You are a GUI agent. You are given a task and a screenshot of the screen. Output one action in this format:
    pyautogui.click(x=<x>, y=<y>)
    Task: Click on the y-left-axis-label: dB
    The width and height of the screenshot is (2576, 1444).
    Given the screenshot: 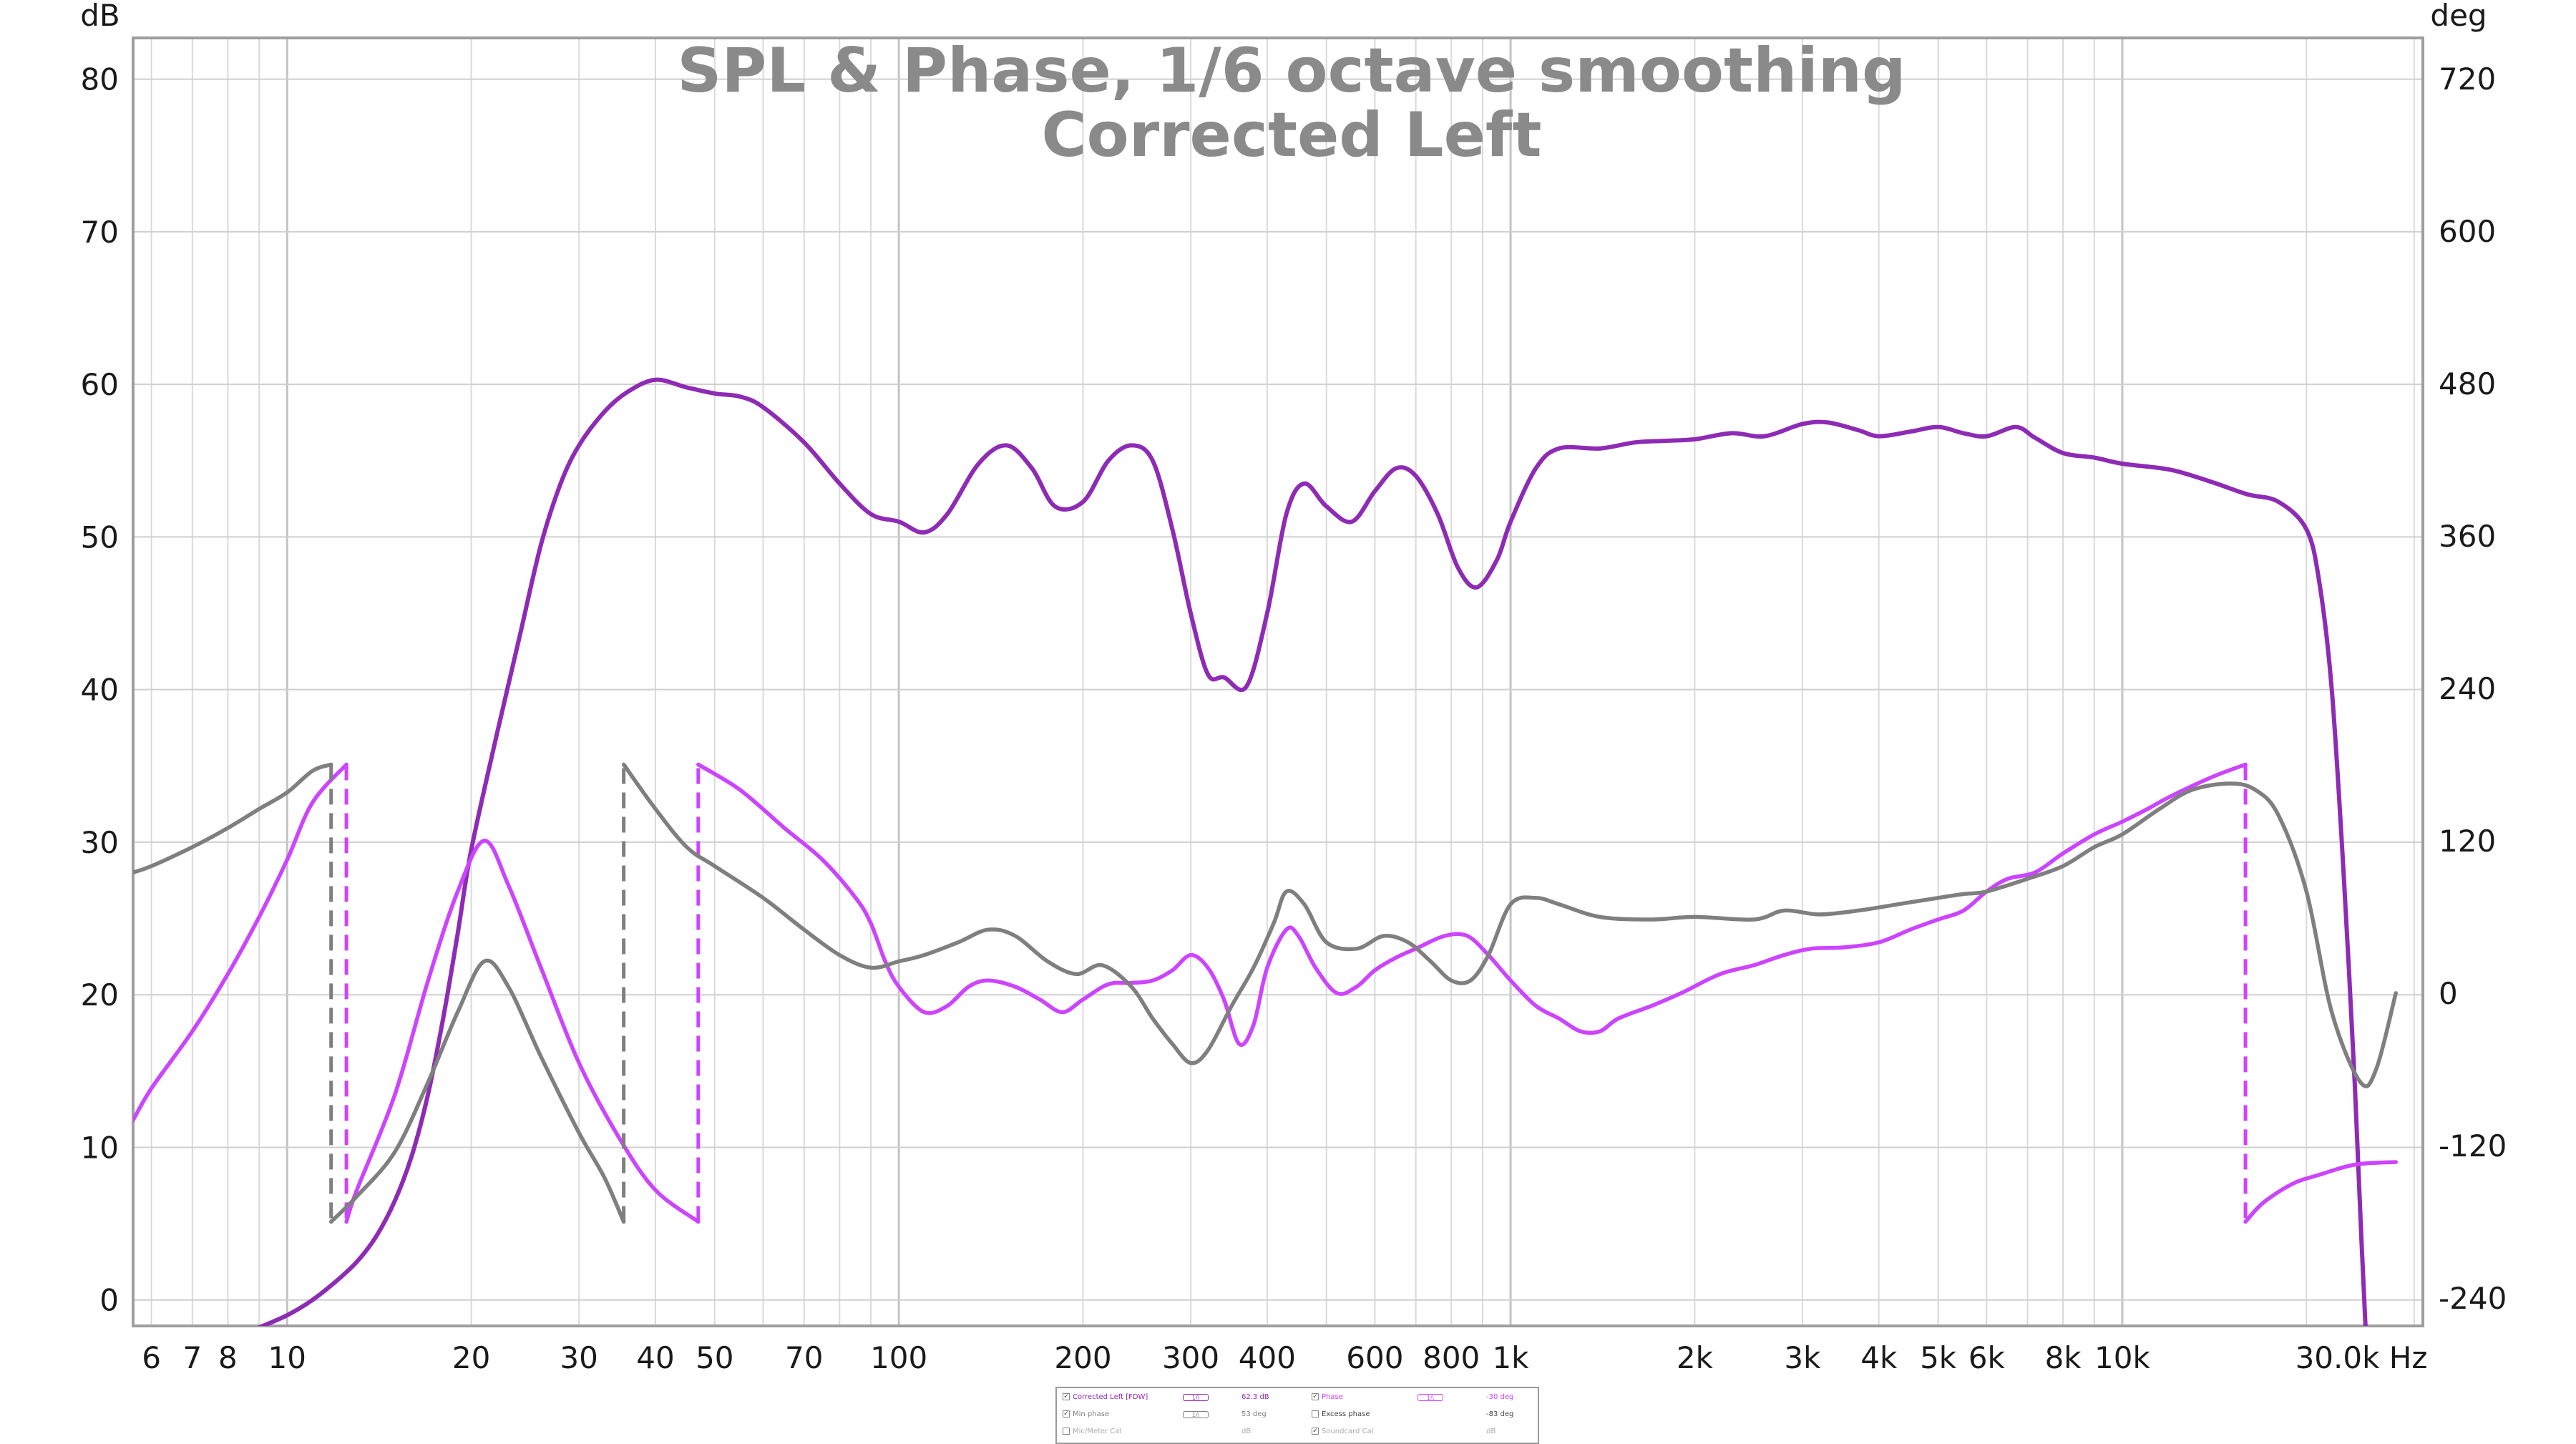 What is the action you would take?
    pyautogui.click(x=100, y=17)
    